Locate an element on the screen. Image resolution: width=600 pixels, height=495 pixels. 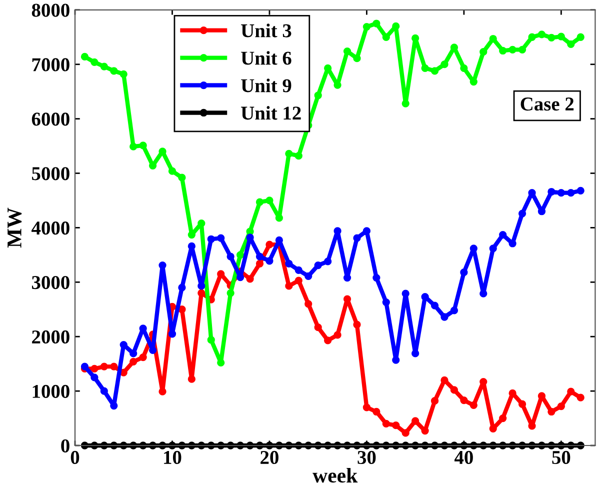
x-tick-label: 40 is located at coordinates (463, 457).